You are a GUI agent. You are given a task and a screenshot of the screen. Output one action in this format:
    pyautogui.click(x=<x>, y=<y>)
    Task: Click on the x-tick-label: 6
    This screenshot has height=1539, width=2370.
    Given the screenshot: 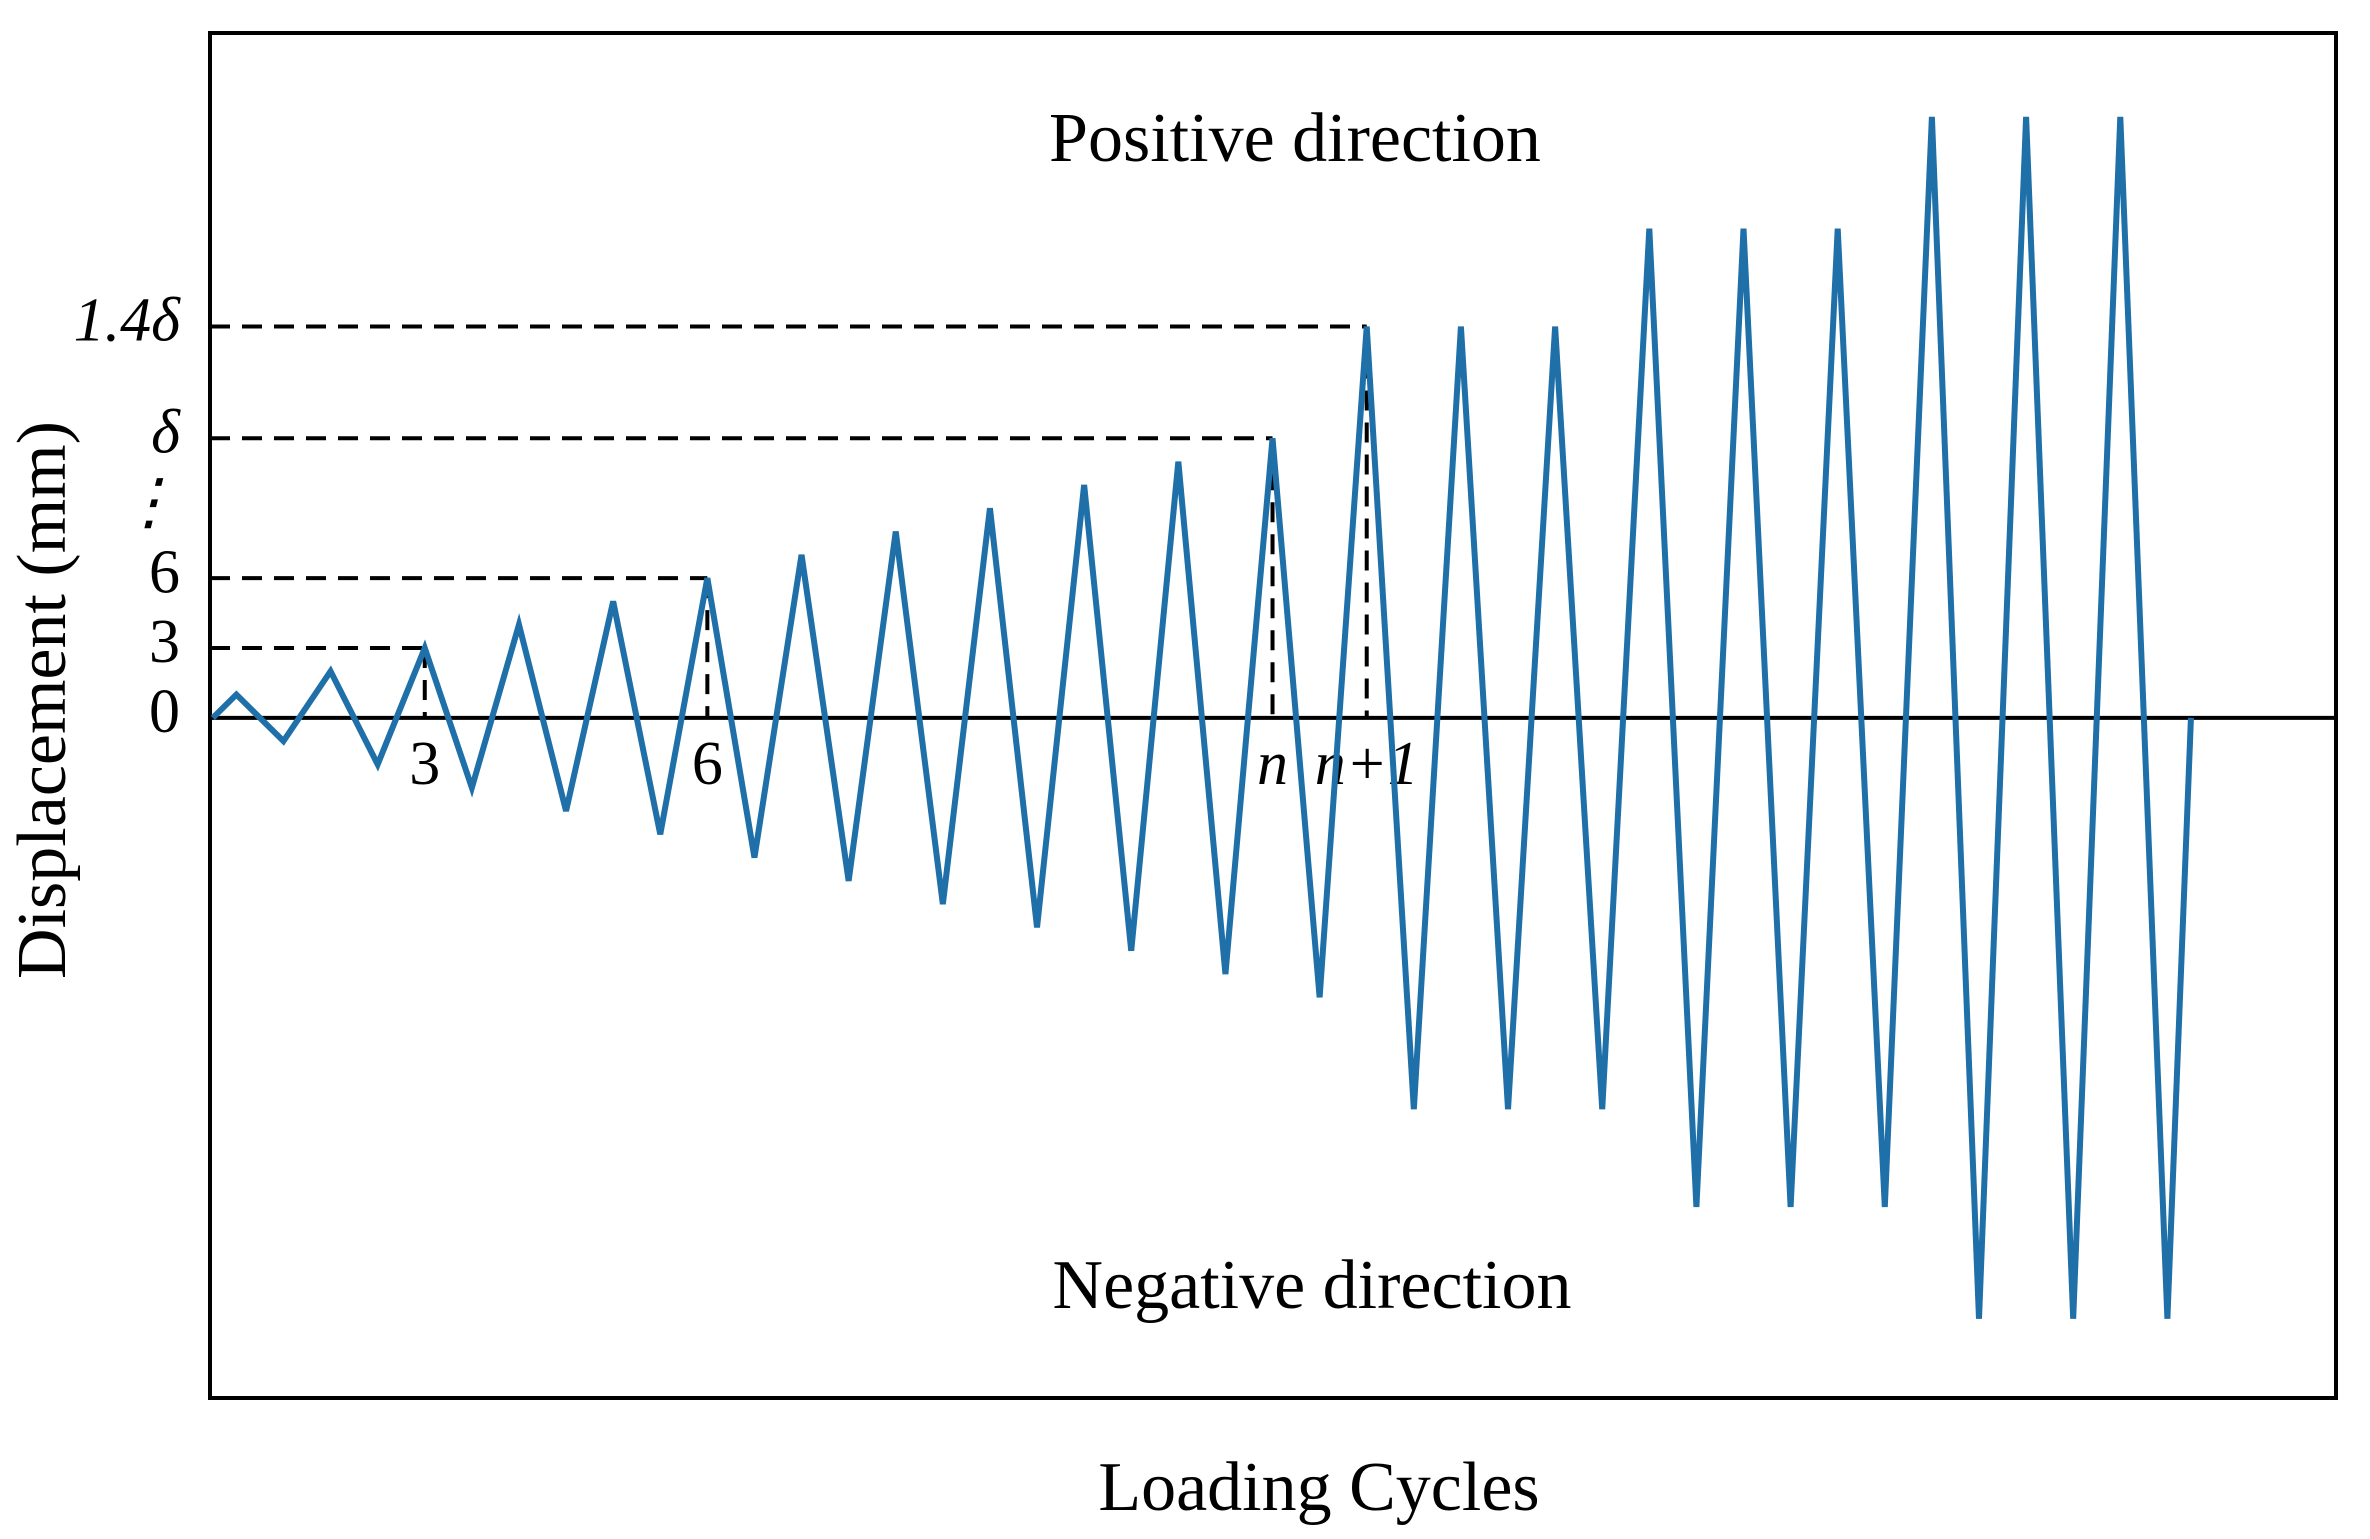 What is the action you would take?
    pyautogui.click(x=707, y=764)
    